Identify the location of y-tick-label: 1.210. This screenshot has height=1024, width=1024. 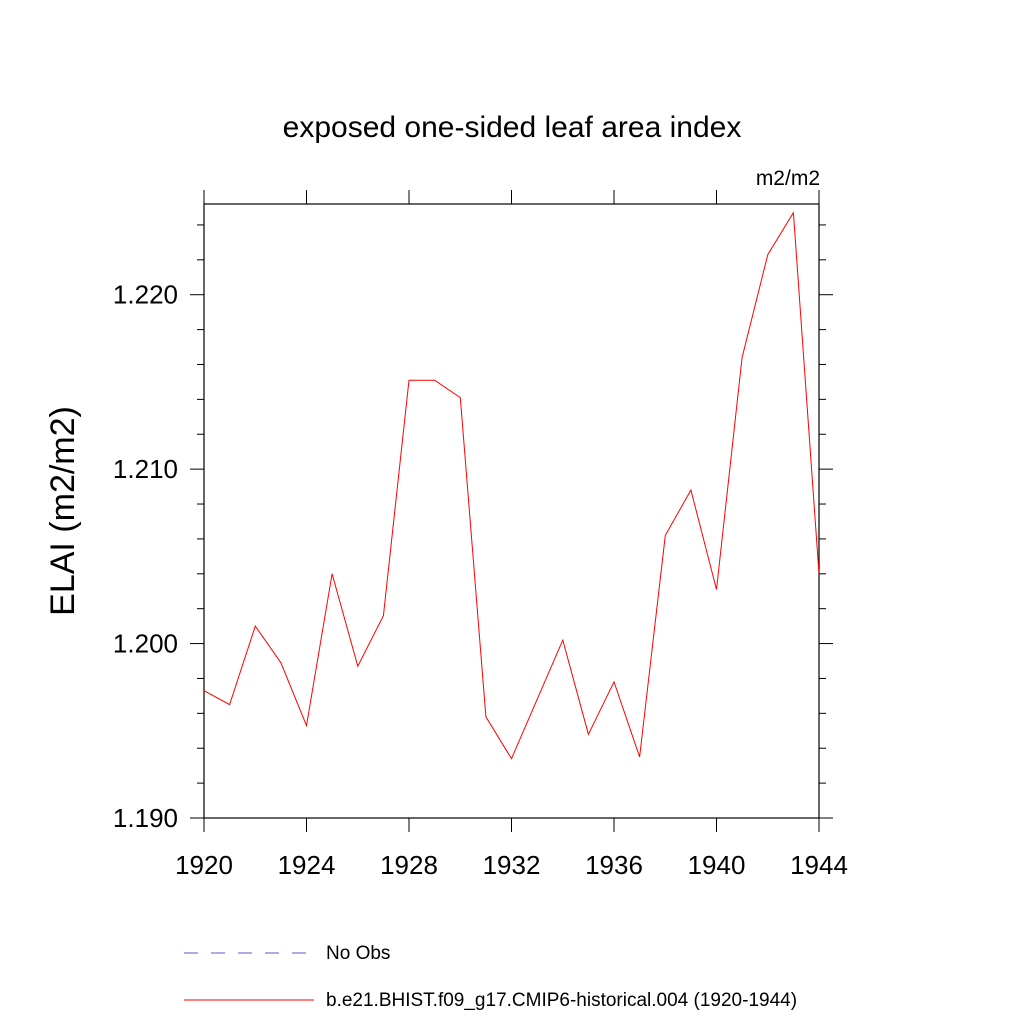
(145, 469).